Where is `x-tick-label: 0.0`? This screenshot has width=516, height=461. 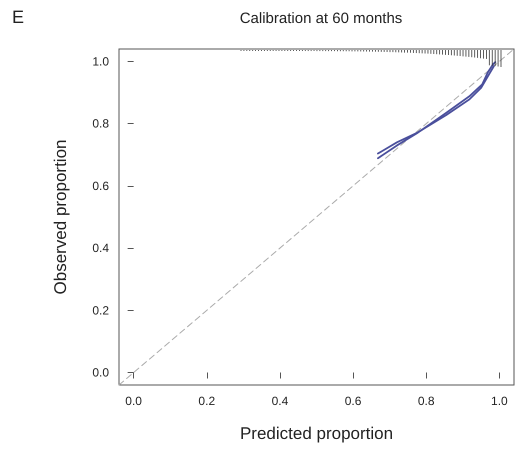
x-tick-label: 0.0 is located at coordinates (133, 401).